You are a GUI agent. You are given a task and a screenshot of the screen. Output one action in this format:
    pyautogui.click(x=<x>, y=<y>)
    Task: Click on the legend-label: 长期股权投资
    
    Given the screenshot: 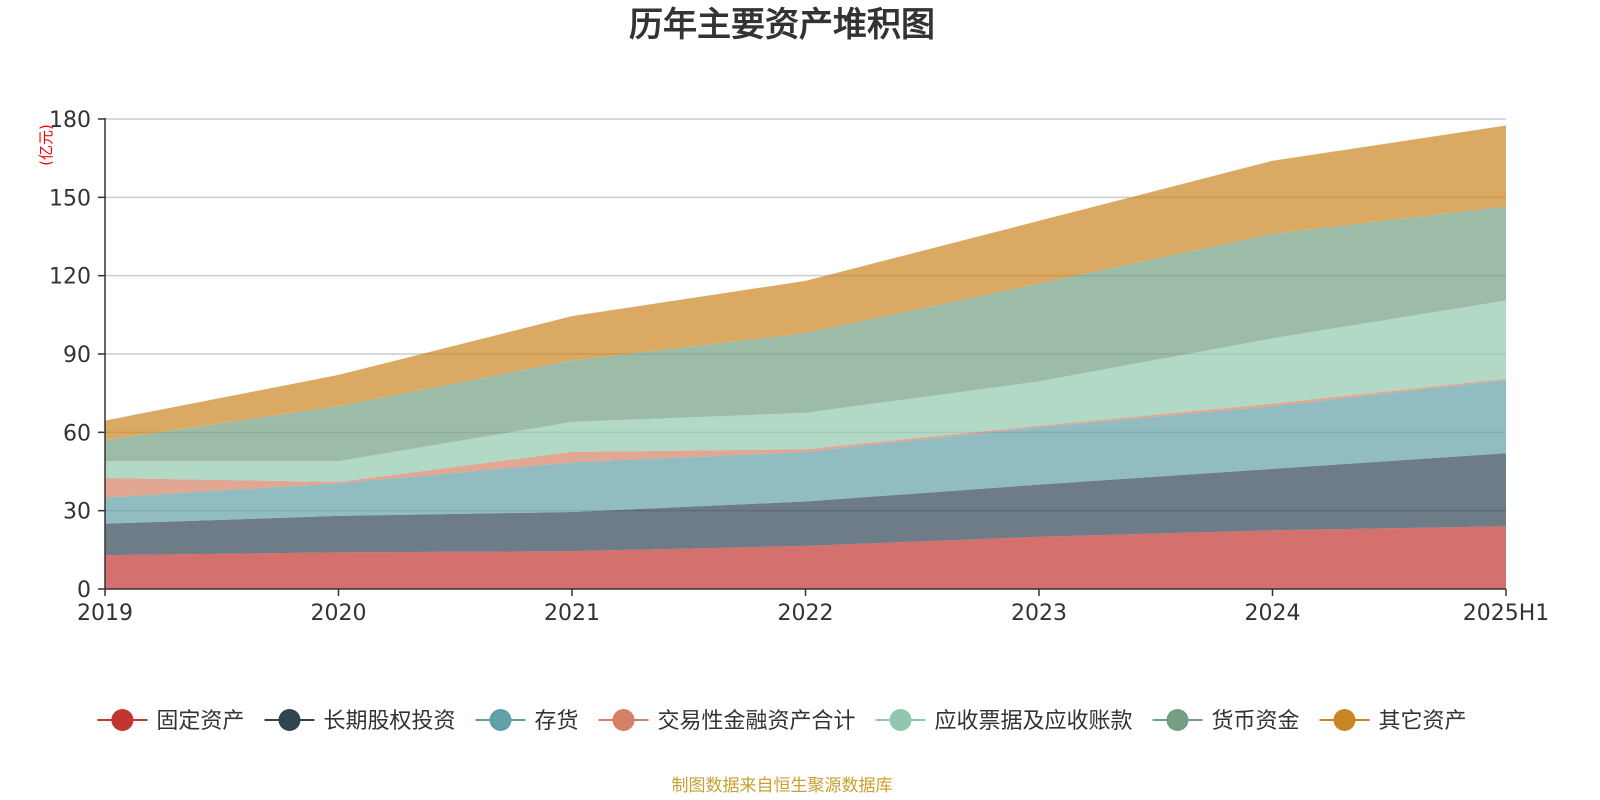 What is the action you would take?
    pyautogui.click(x=390, y=721)
    